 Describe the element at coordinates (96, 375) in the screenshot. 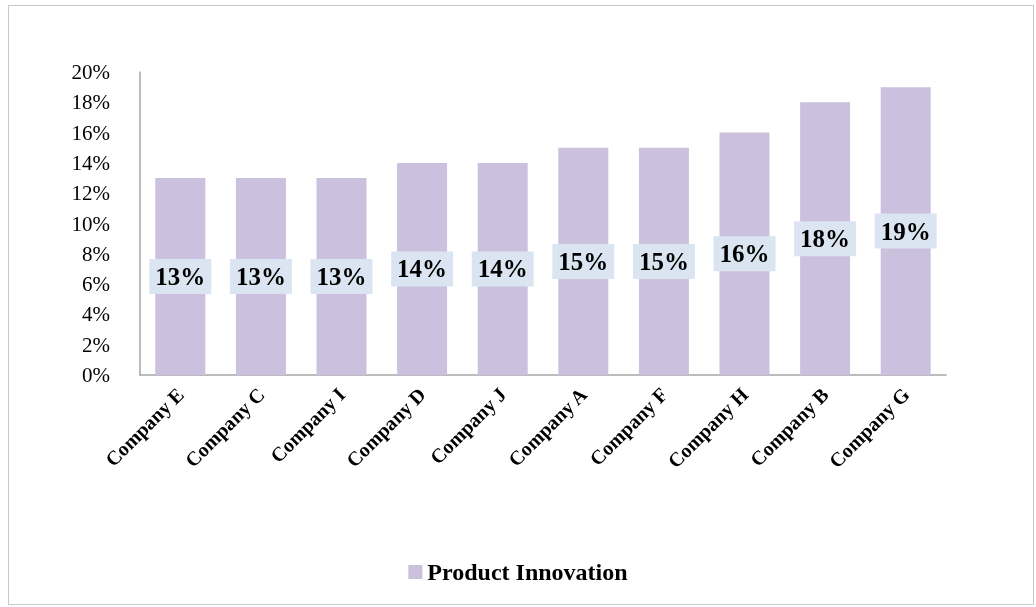

I see `y-tick-label: 0%` at that location.